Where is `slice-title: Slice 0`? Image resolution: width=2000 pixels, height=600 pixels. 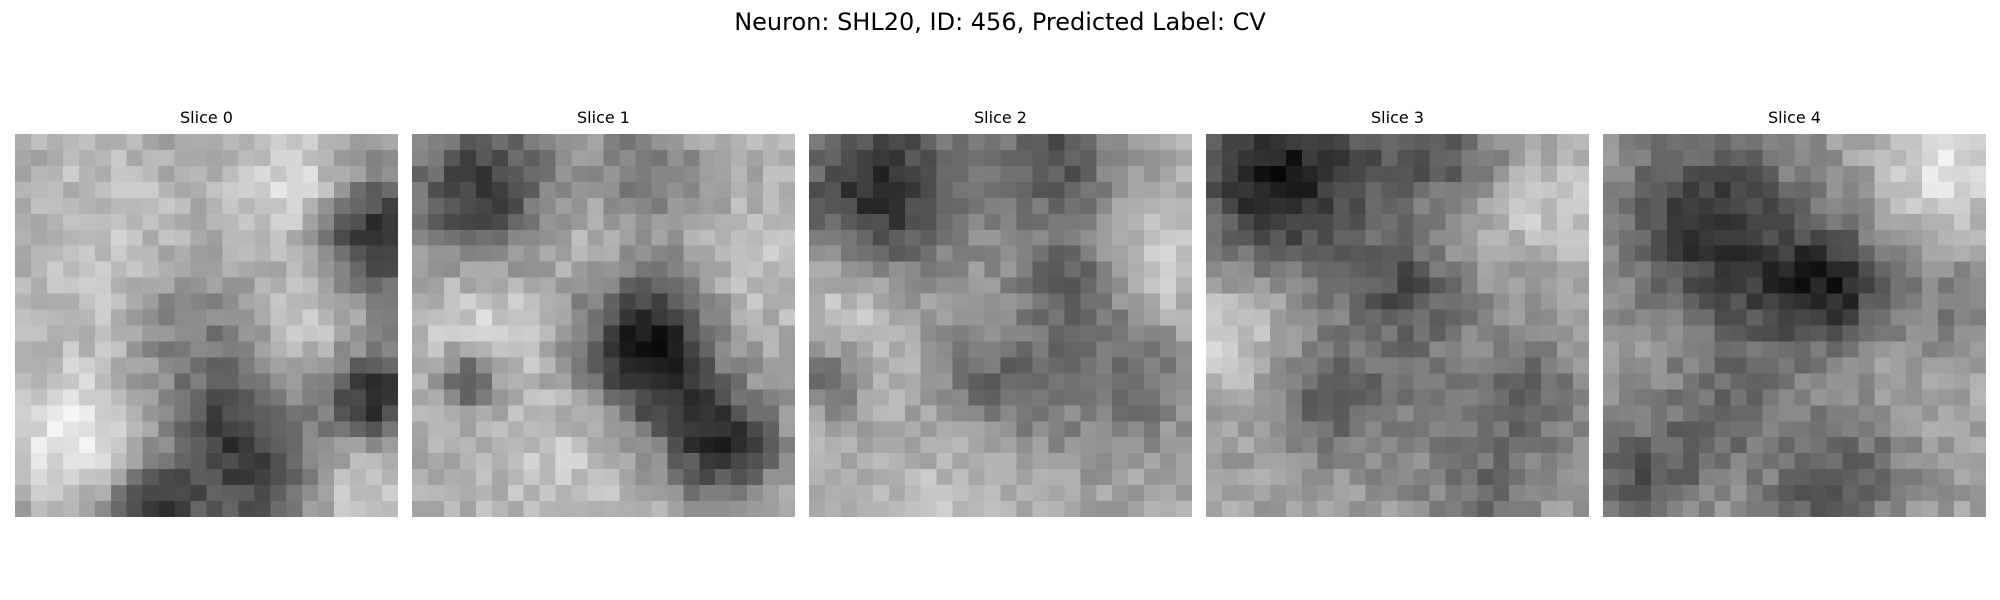
slice-title: Slice 0 is located at coordinates (206, 117).